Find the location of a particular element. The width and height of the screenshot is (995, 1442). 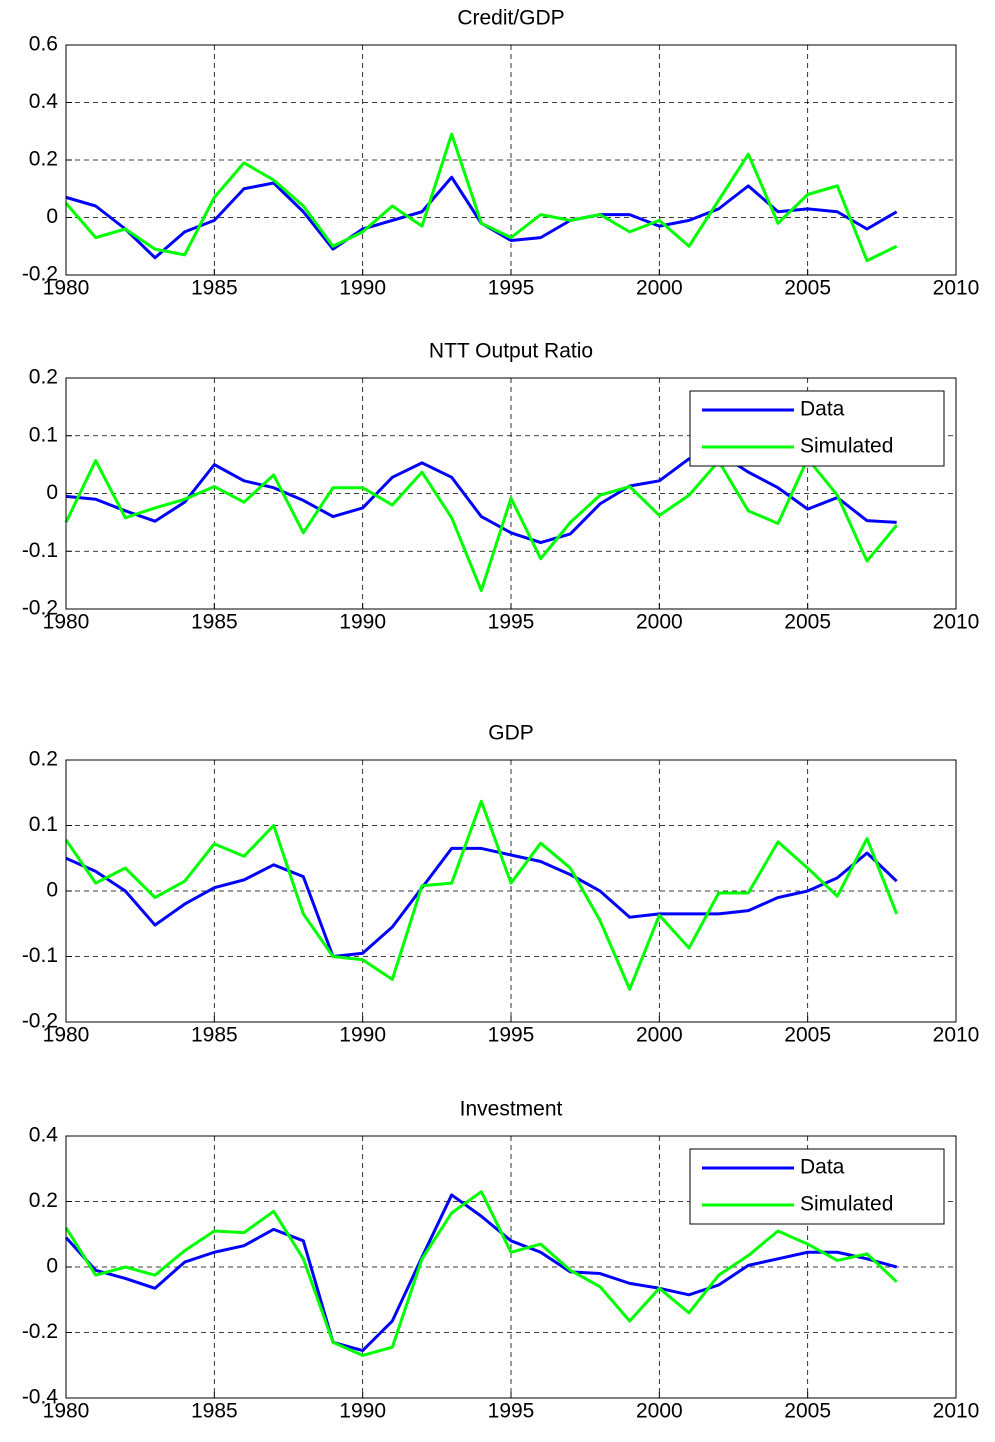

chart-title: NTT Output Ratio is located at coordinates (511, 351).